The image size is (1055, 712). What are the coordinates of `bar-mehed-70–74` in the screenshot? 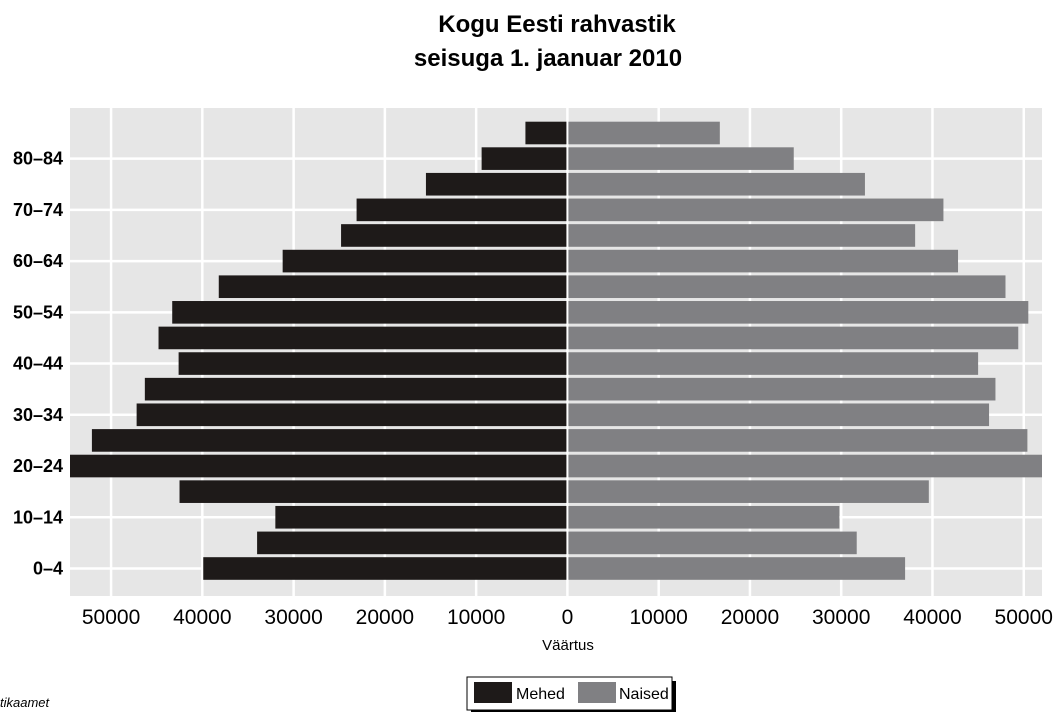 It's located at (461, 210).